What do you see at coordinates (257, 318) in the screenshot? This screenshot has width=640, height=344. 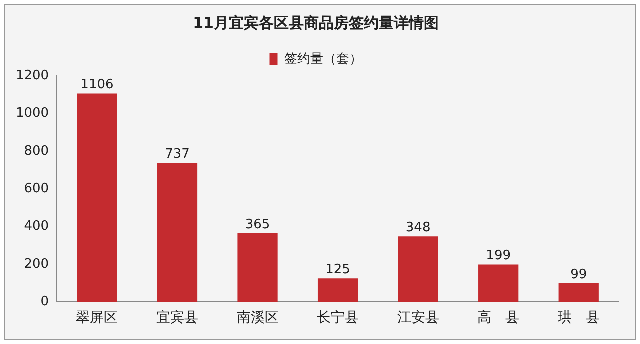 I see `x-tick-label: 南溪区` at bounding box center [257, 318].